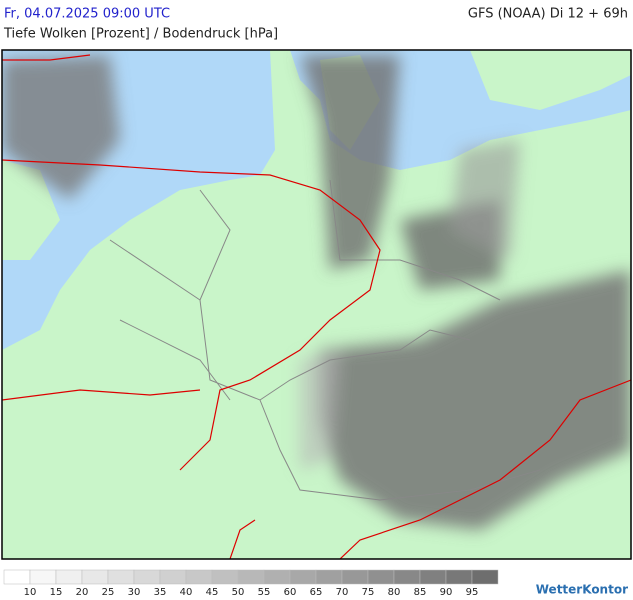 The image size is (633, 600). What do you see at coordinates (87, 14) in the screenshot?
I see `map-title: Fr, 04.07.2025 09:00 UTC` at bounding box center [87, 14].